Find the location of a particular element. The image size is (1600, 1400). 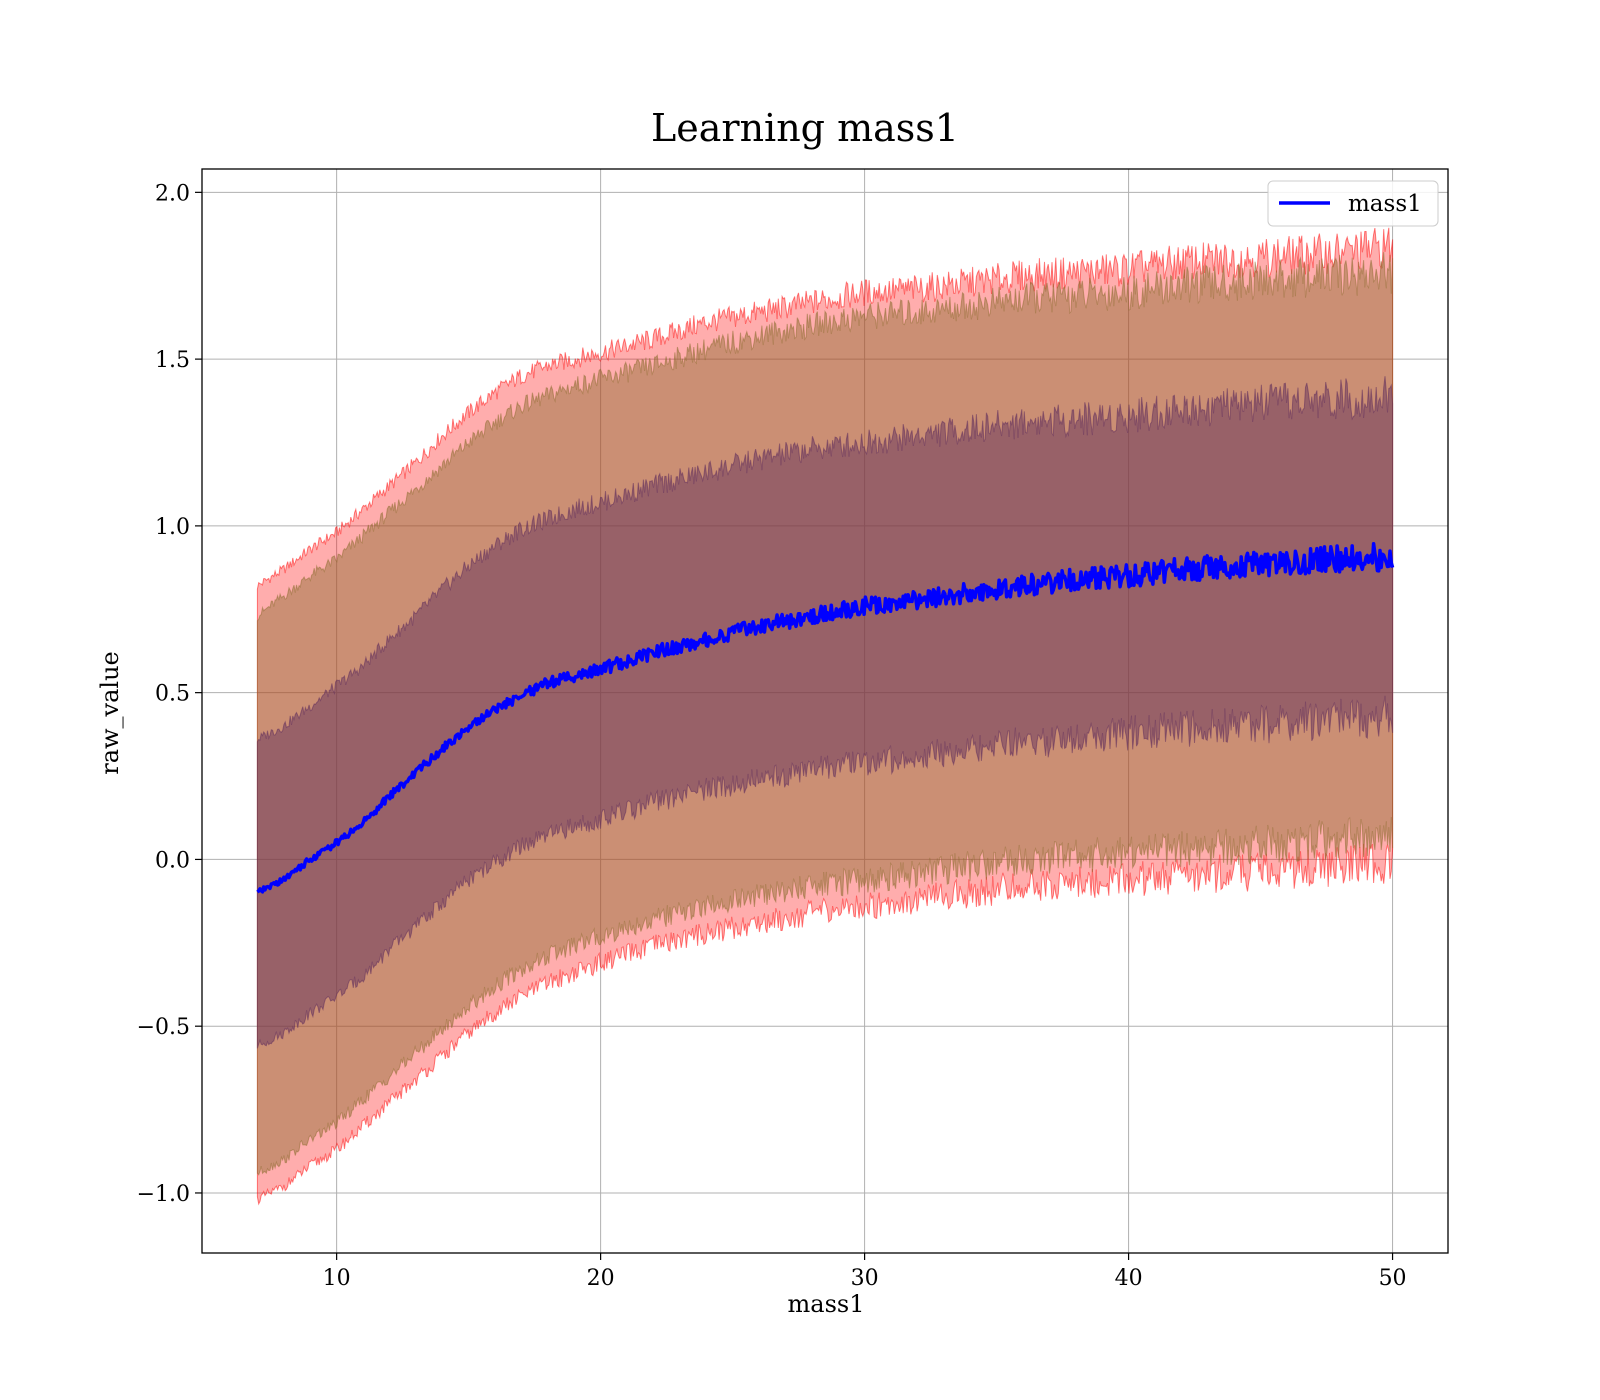

x-tick-label: 30 is located at coordinates (865, 1278).